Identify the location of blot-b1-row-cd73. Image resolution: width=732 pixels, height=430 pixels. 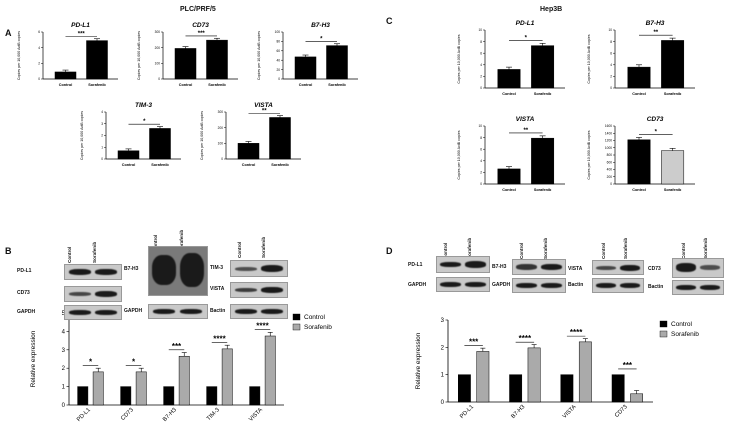
(93, 294).